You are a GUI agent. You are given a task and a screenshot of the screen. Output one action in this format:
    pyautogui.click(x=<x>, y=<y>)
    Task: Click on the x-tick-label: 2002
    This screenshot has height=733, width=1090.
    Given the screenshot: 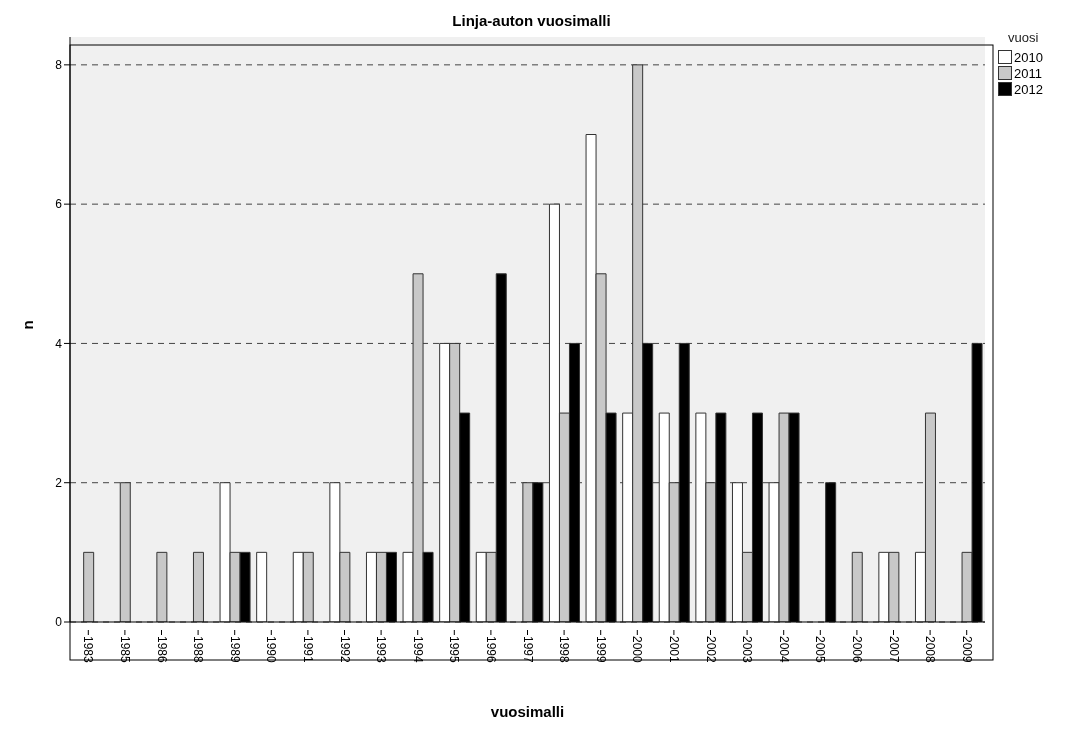 What is the action you would take?
    pyautogui.click(x=710, y=650)
    